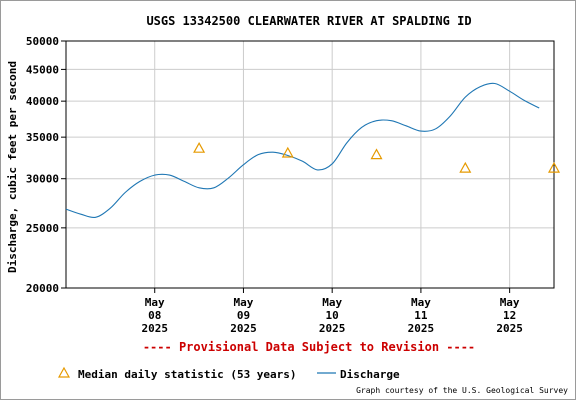  I want to click on y-tick-label: 40000, so click(42, 101).